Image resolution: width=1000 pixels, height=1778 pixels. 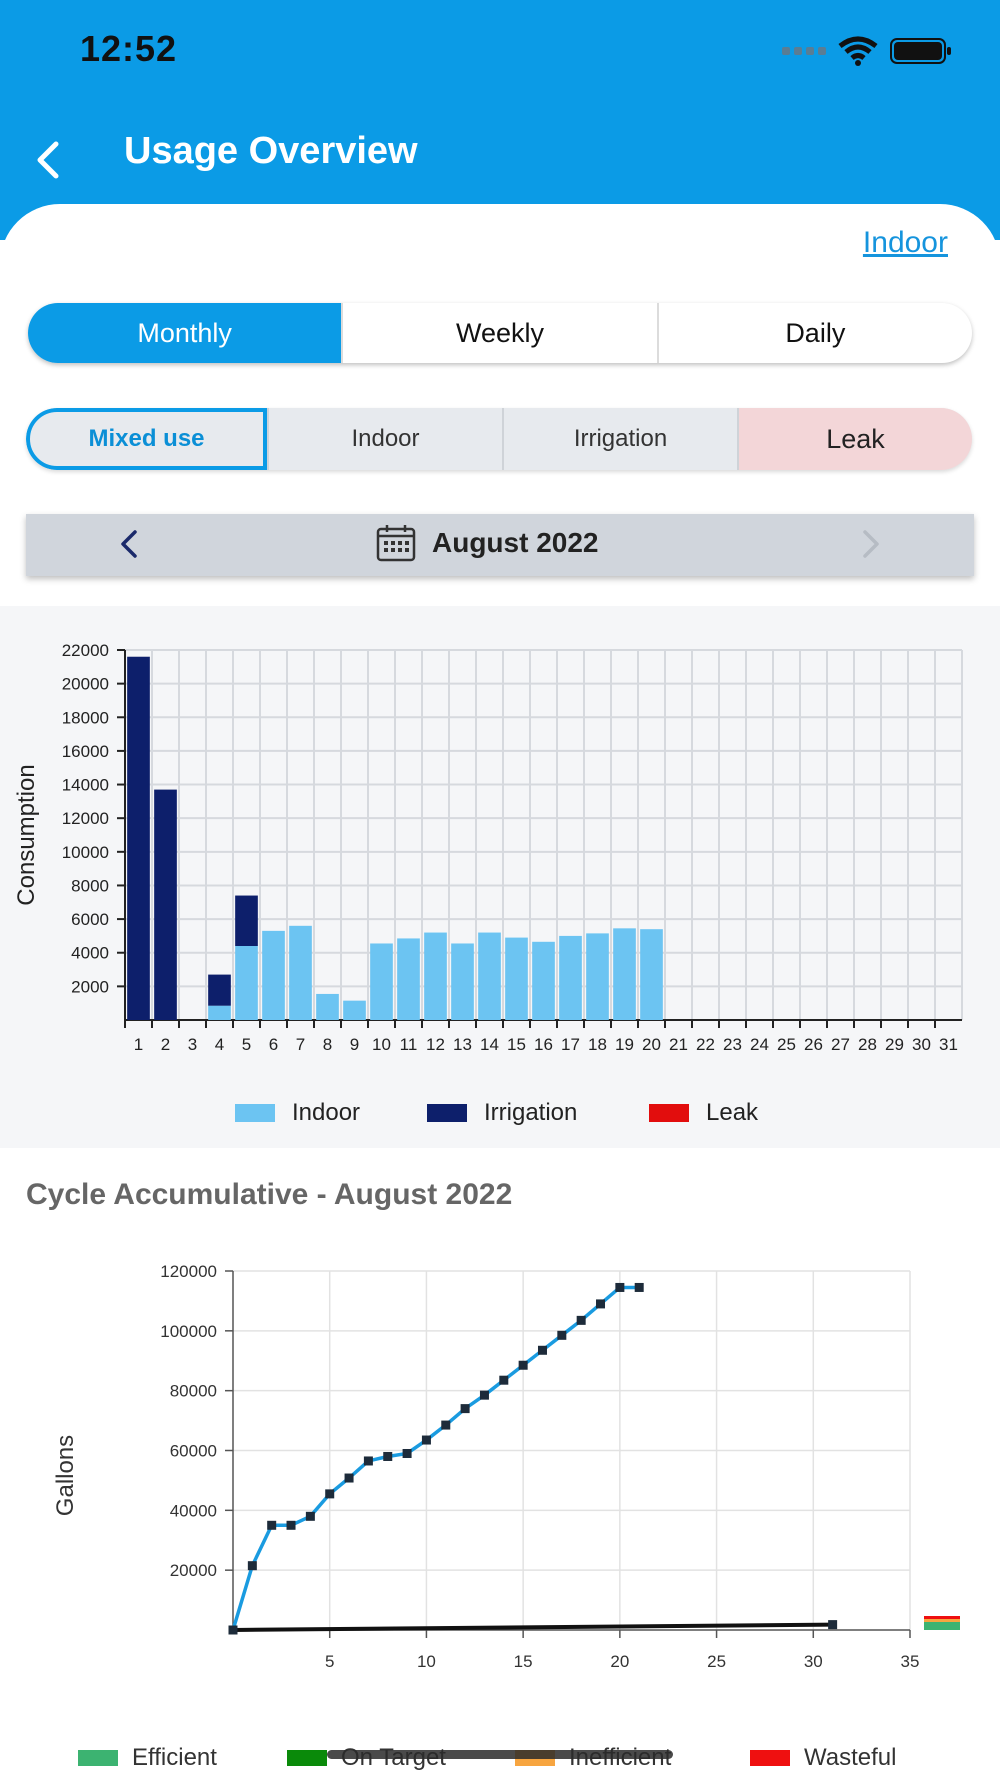 What do you see at coordinates (85, 717) in the screenshot?
I see `y-tick-label: 18000` at bounding box center [85, 717].